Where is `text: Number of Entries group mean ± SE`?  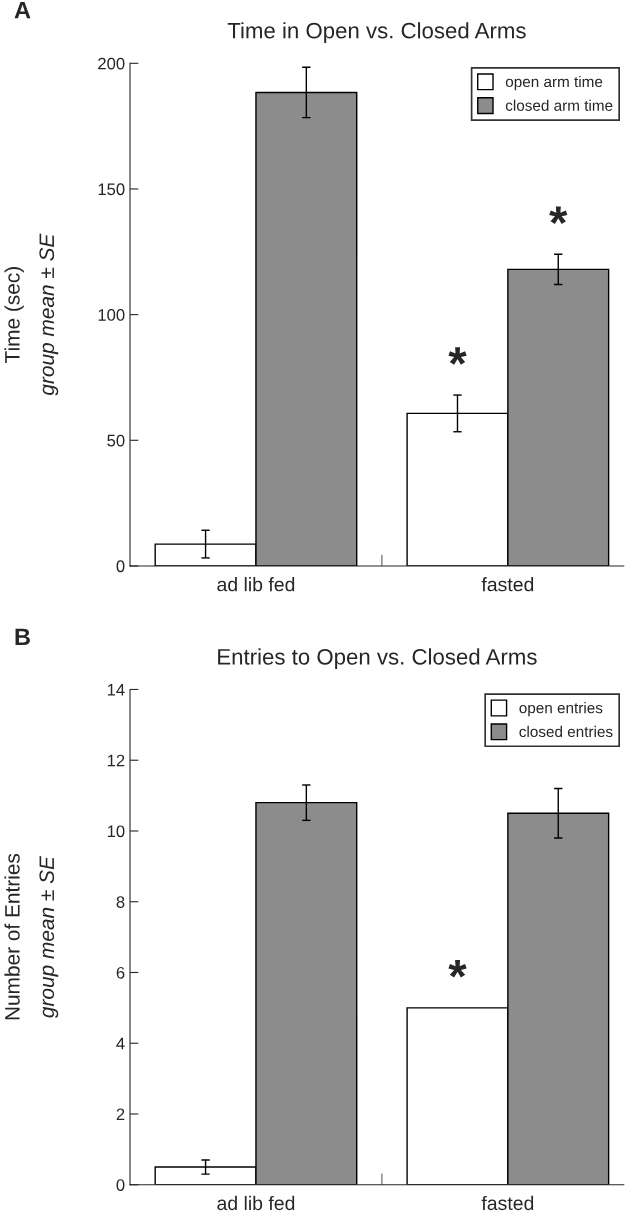
text: Number of Entries group mean ± SE is located at coordinates (31, 936).